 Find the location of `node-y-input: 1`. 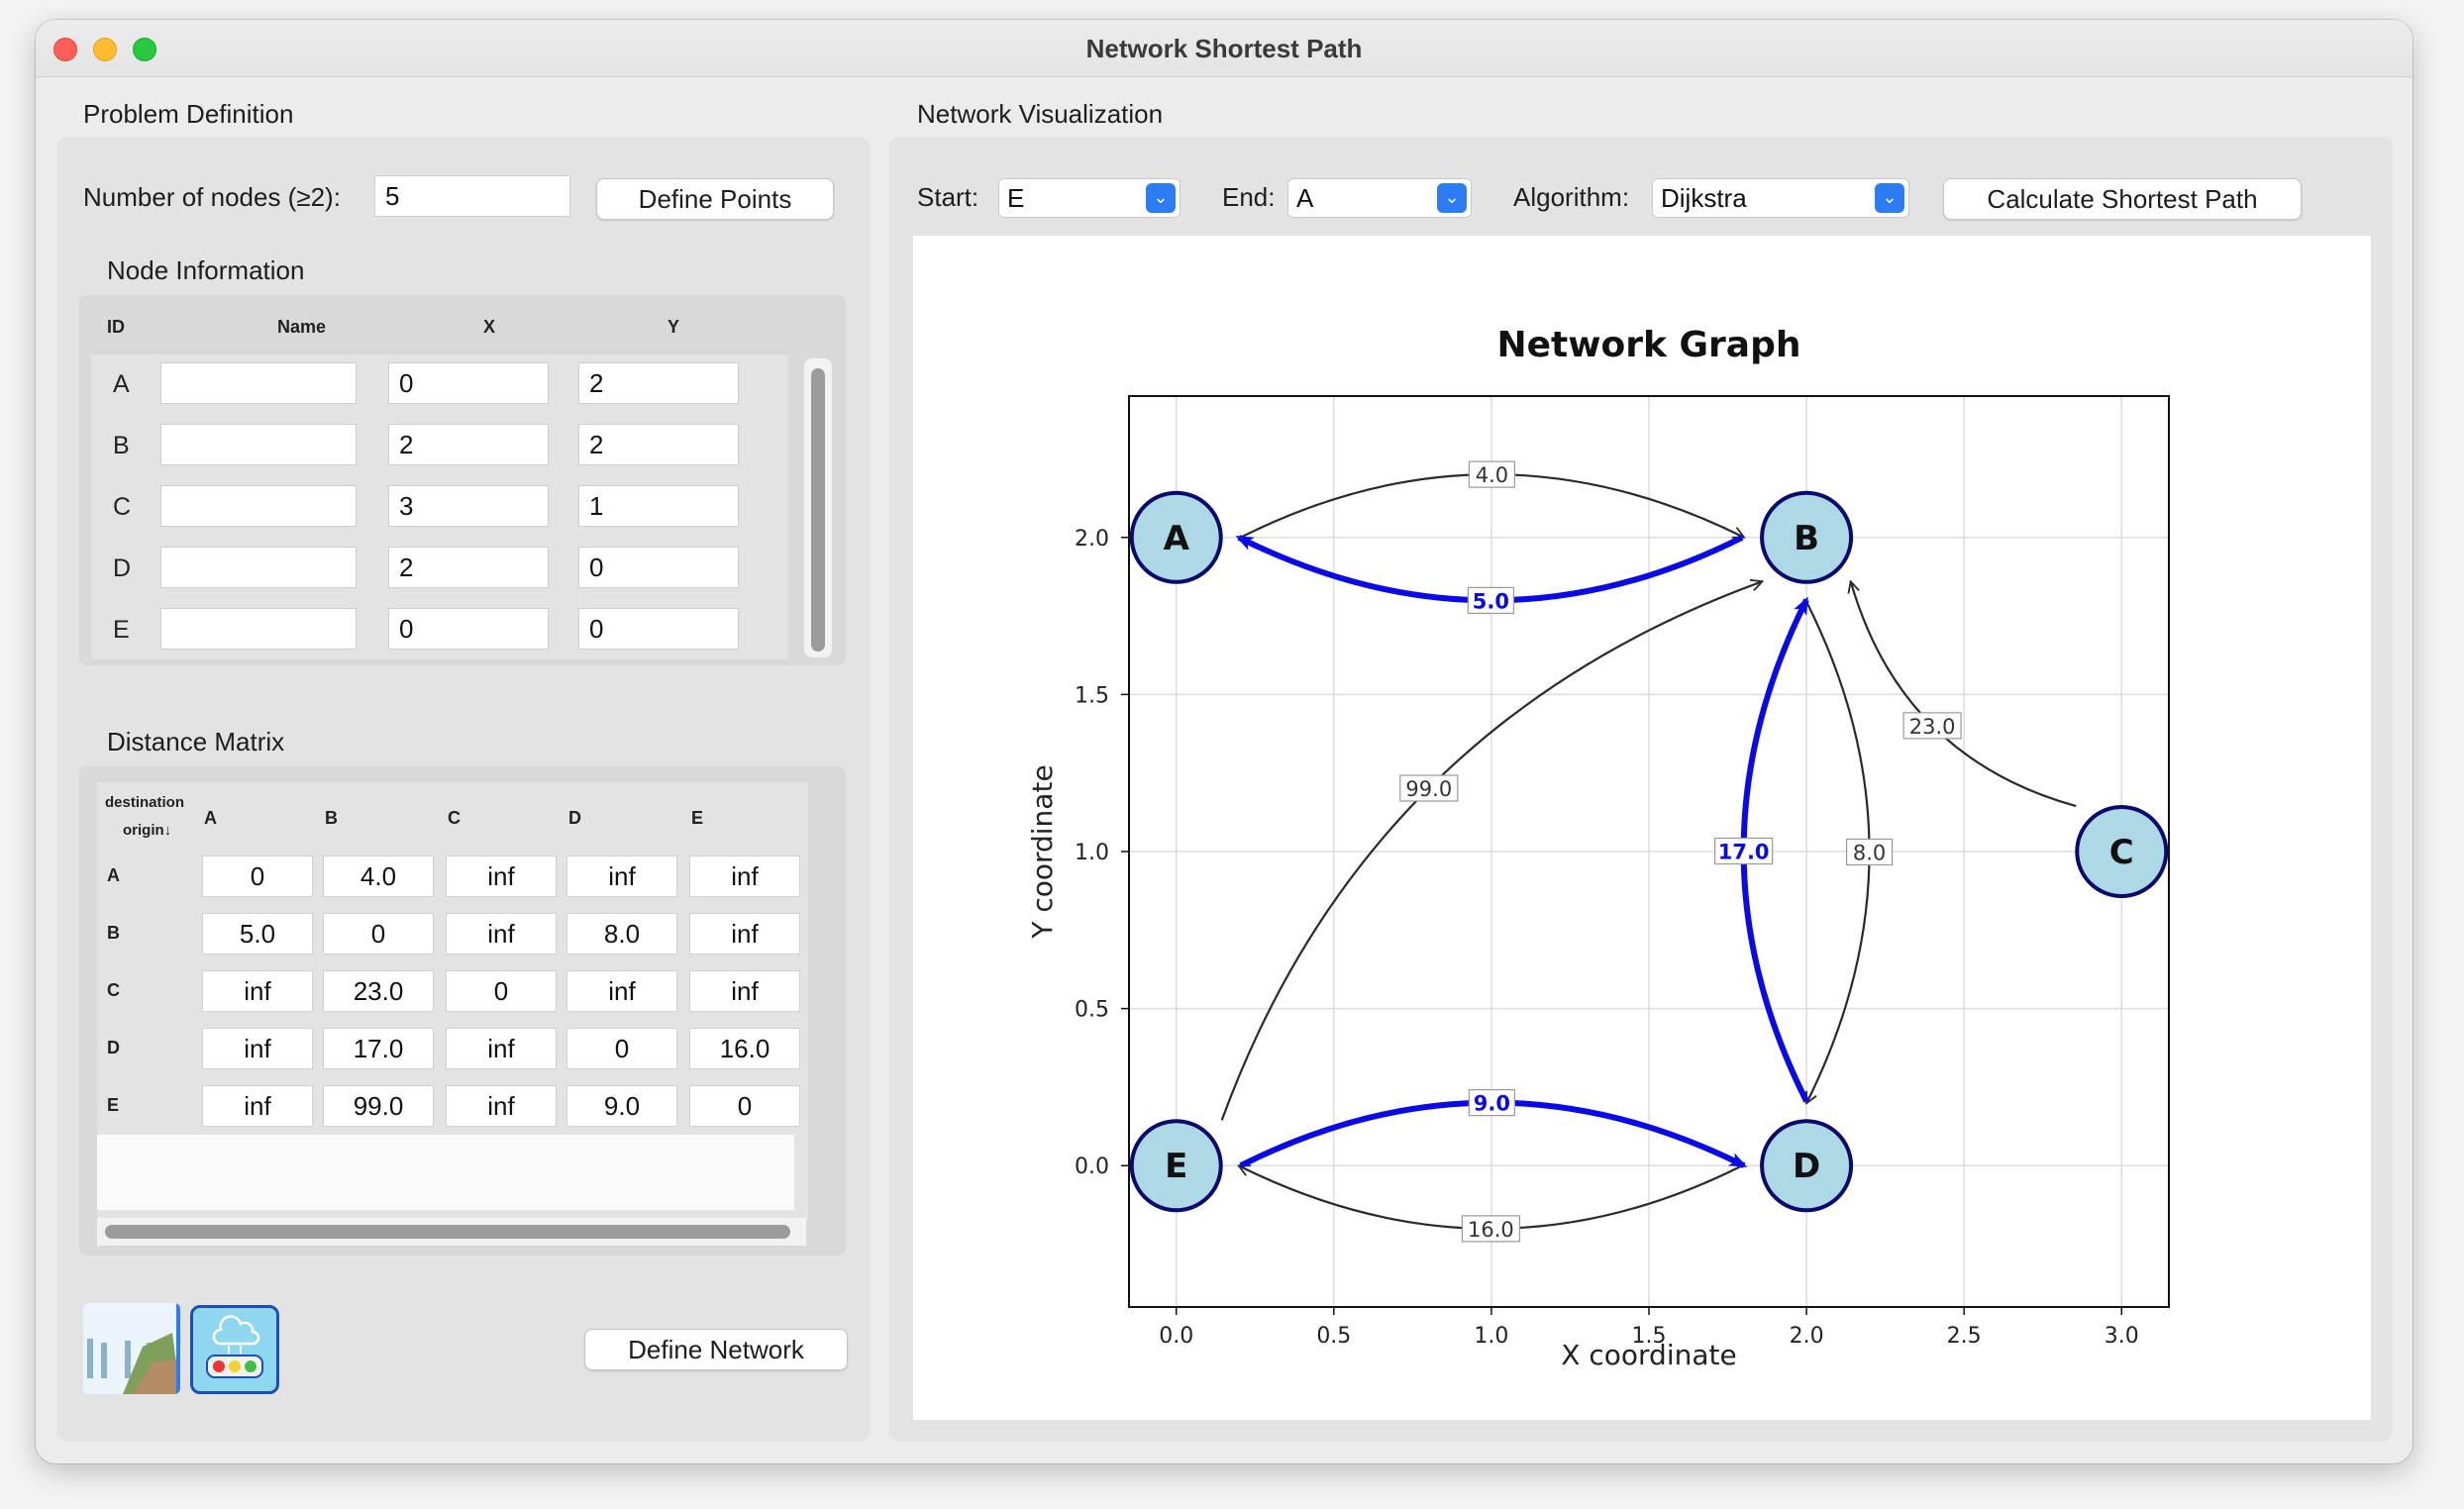

node-y-input: 1 is located at coordinates (659, 506).